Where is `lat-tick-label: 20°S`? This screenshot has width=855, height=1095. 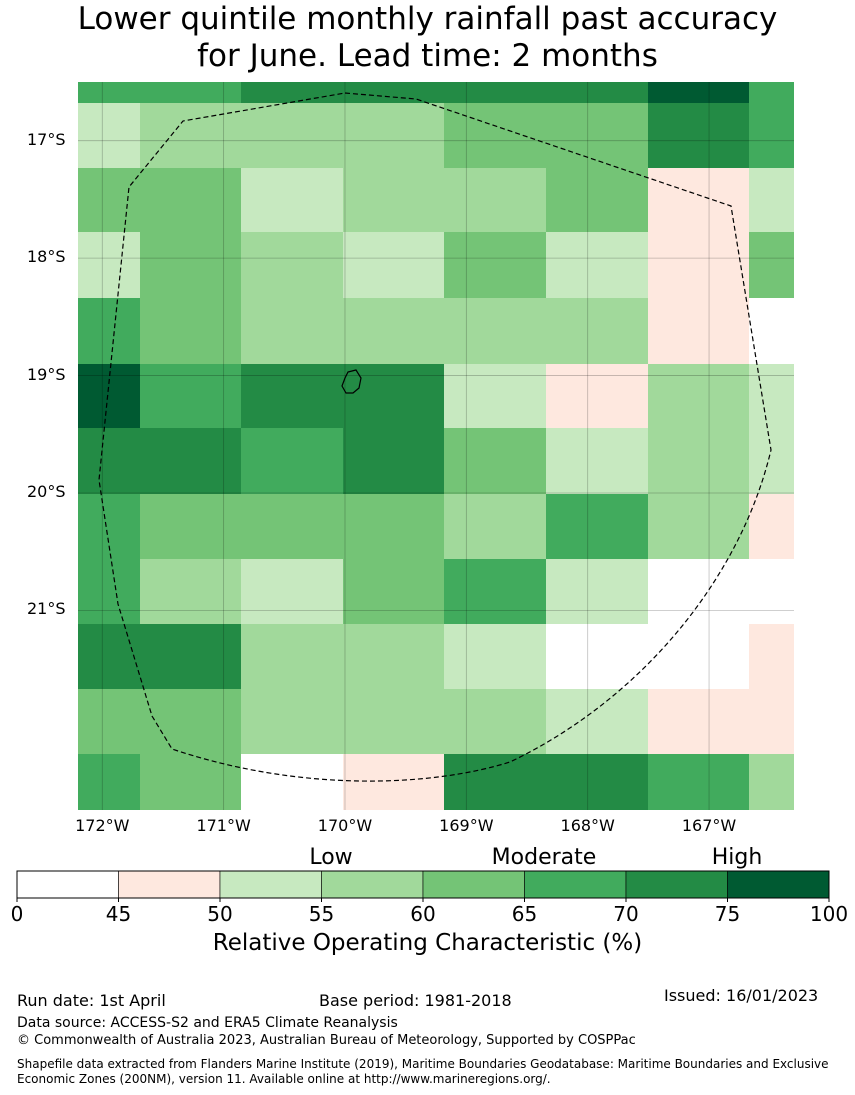 lat-tick-label: 20°S is located at coordinates (46, 491).